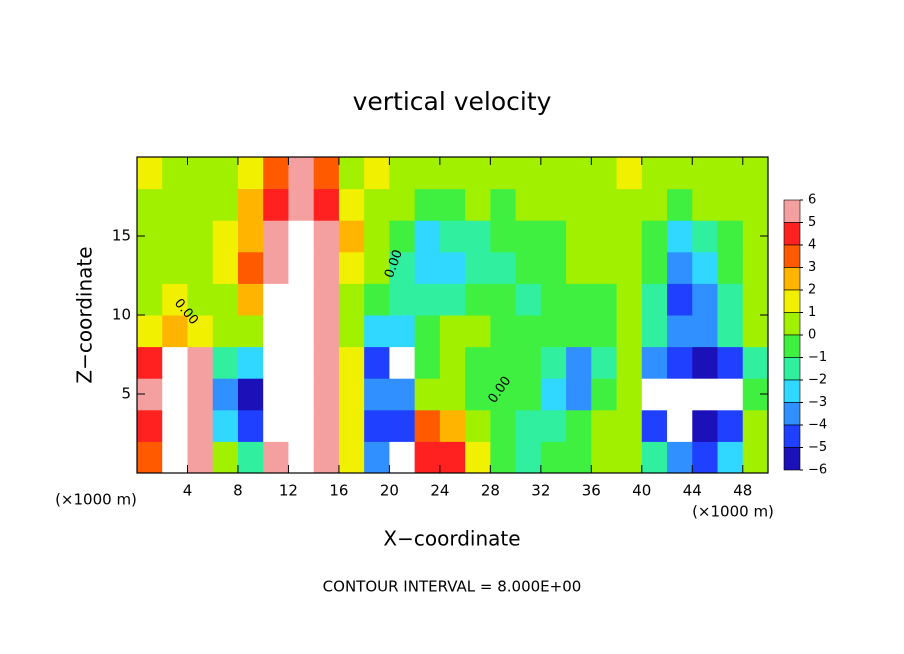 Image resolution: width=904 pixels, height=654 pixels. Describe the element at coordinates (812, 222) in the screenshot. I see `colorbar-label: 5` at that location.